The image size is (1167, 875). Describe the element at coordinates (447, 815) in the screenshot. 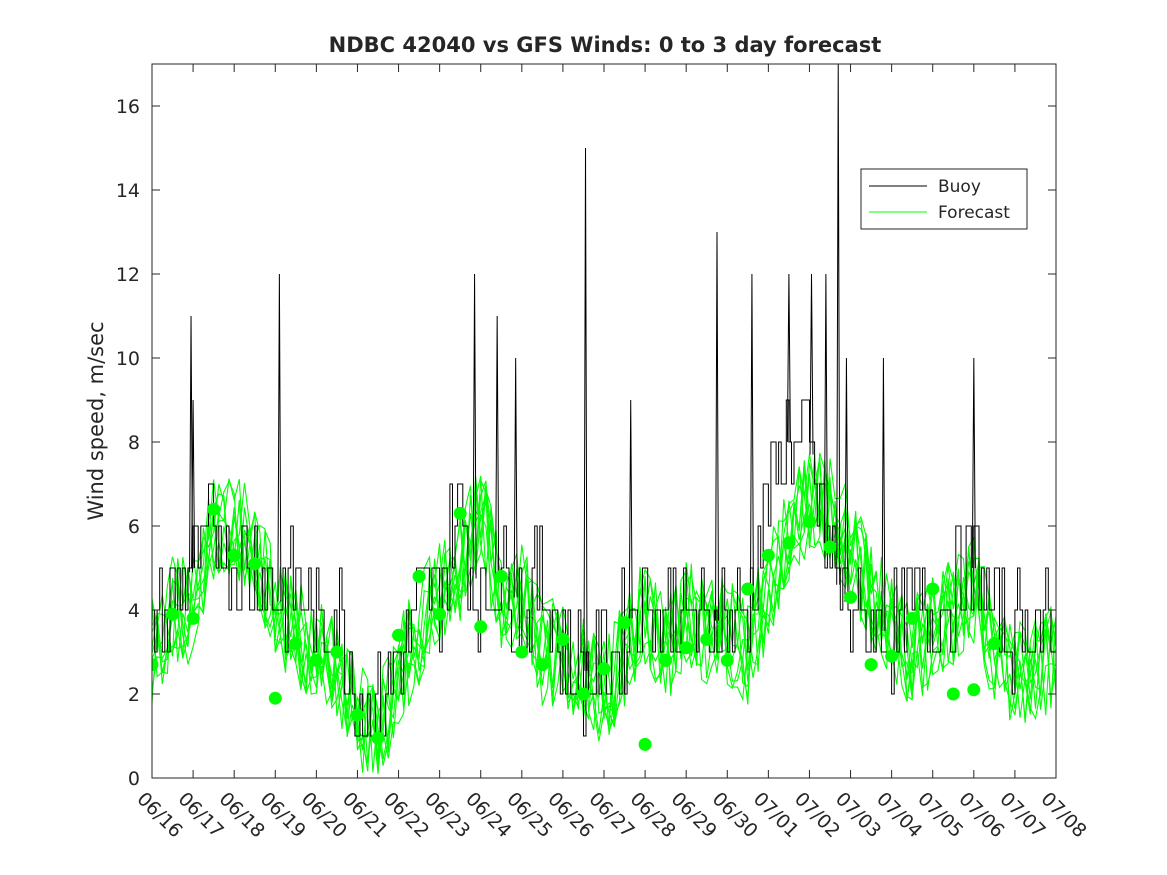

I see `x-tick-label: 06/23` at that location.